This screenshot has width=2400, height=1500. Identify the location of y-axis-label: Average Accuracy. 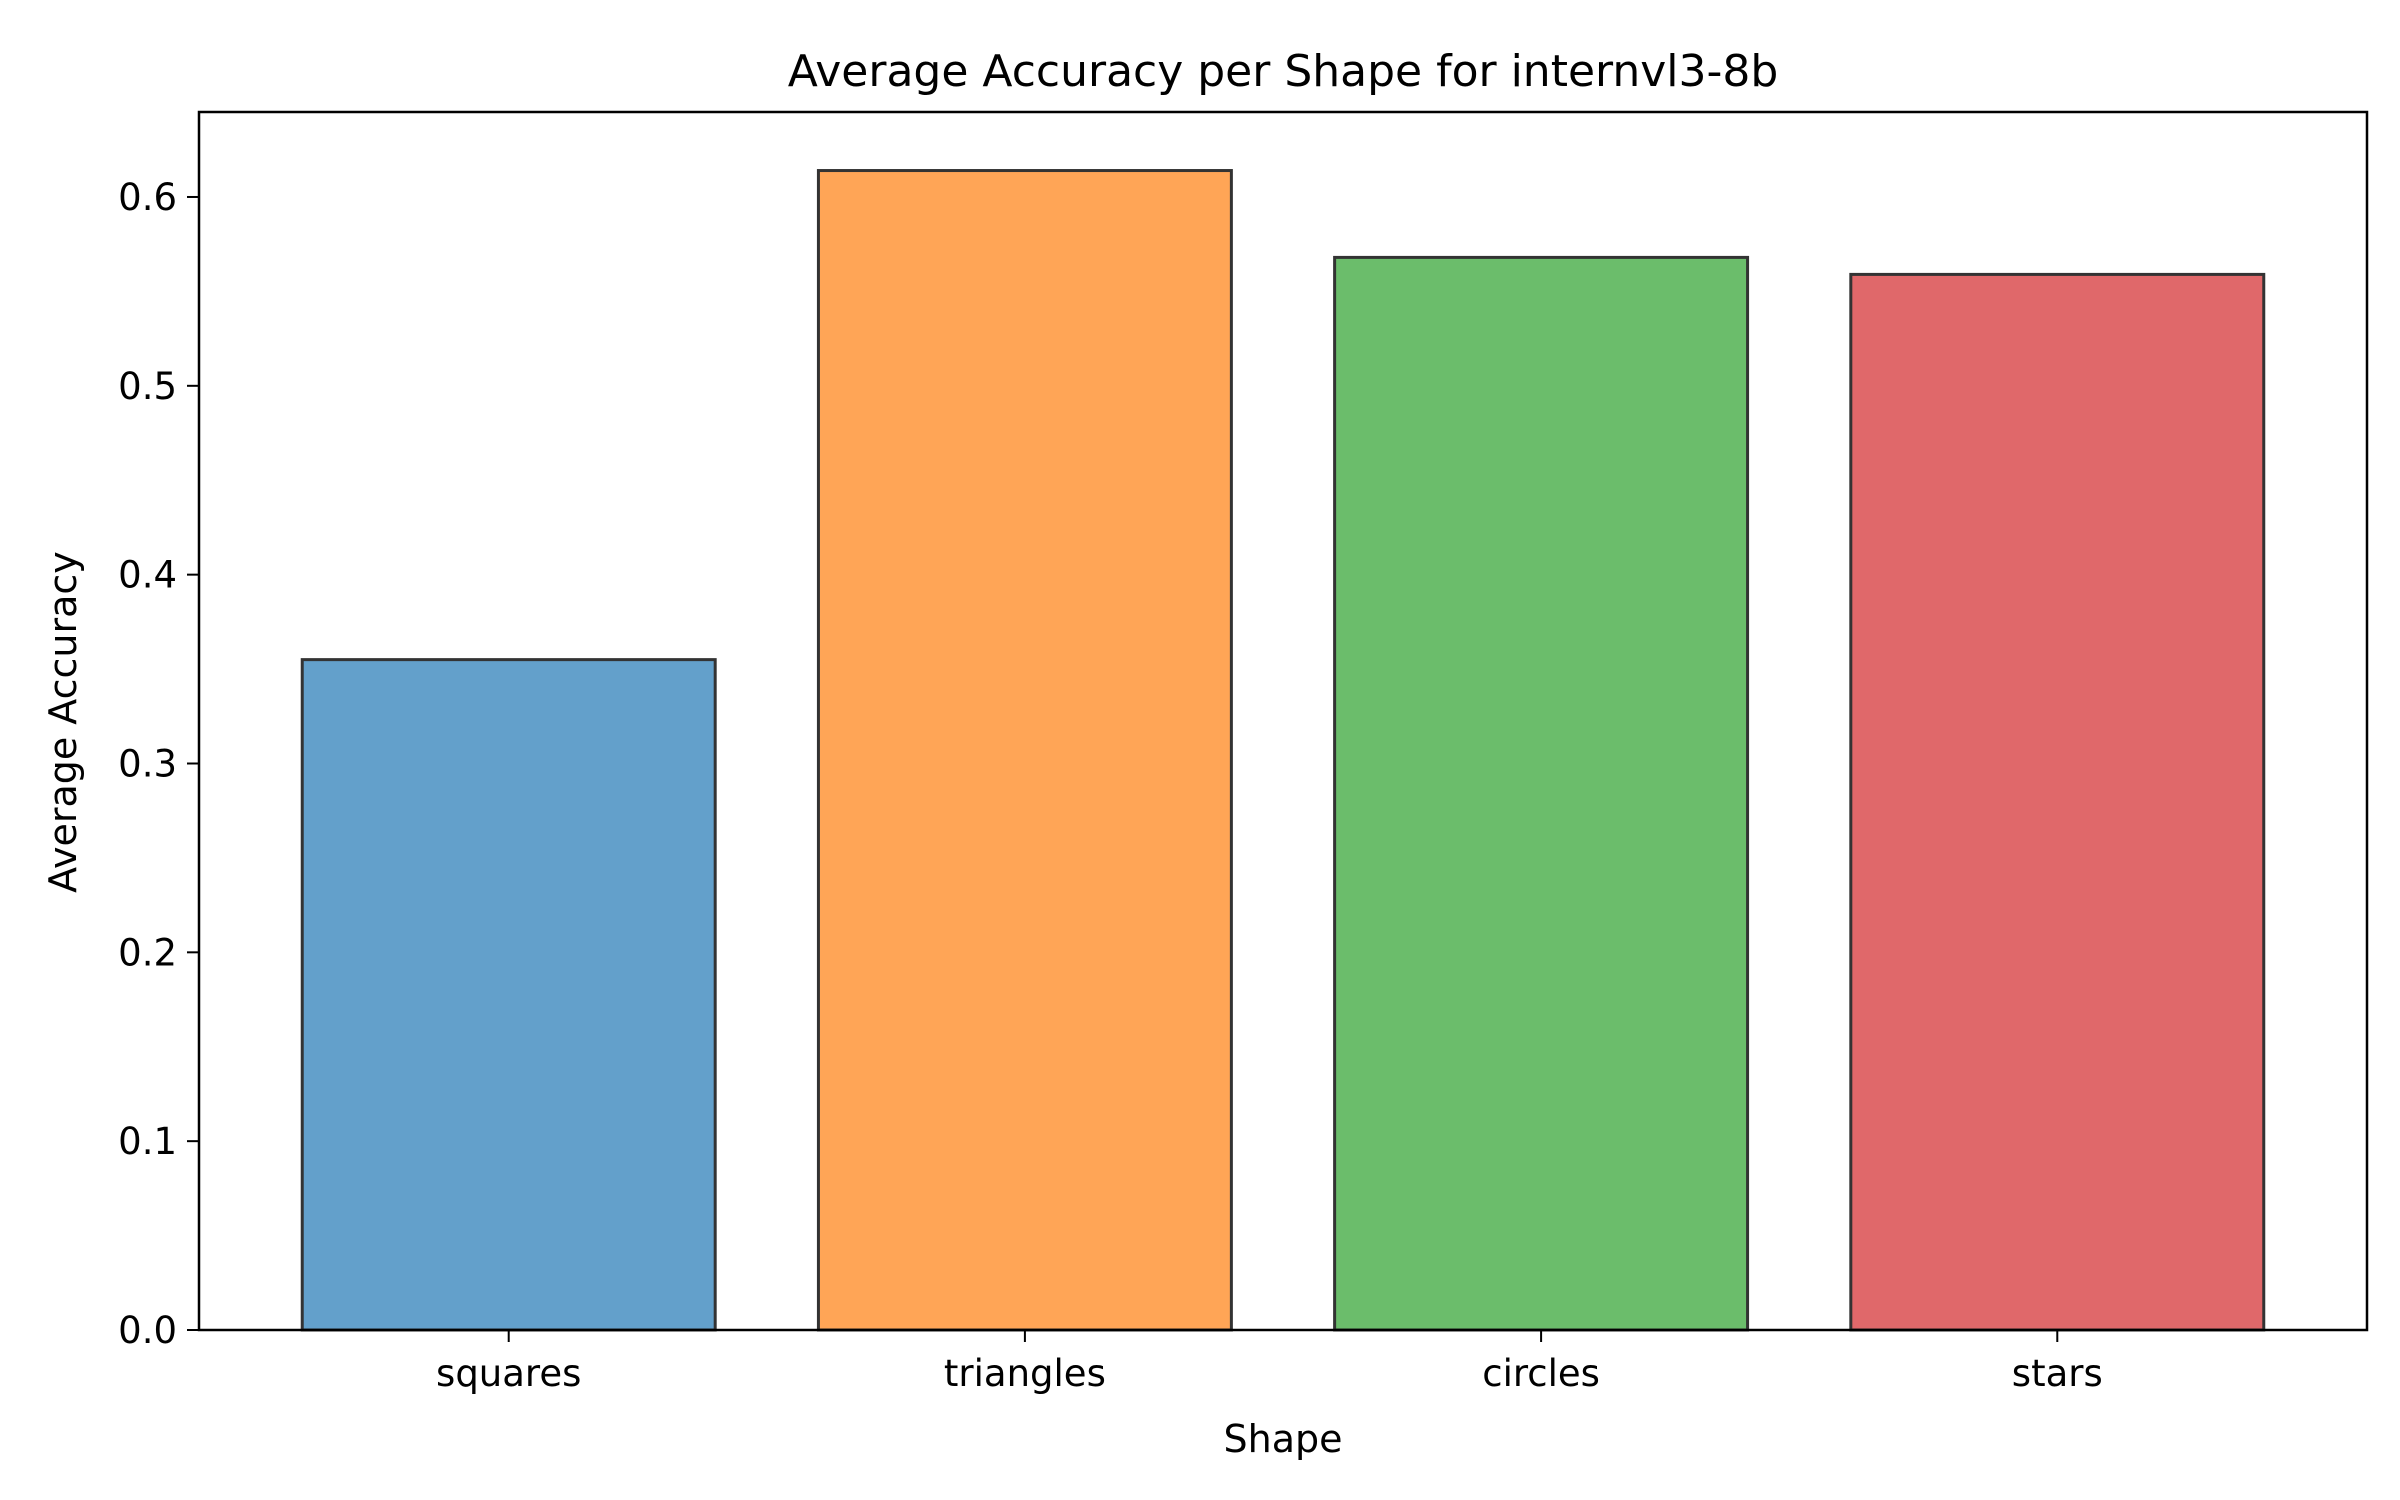
(63, 722).